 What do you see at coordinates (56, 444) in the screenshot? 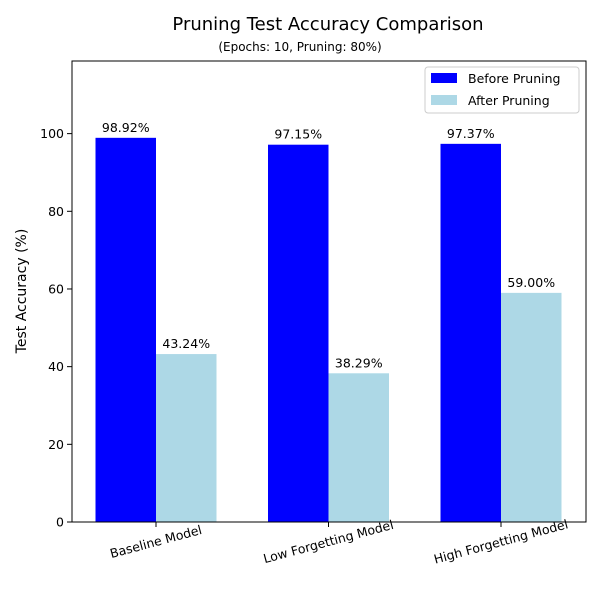
I see `y-tick-label: 20` at bounding box center [56, 444].